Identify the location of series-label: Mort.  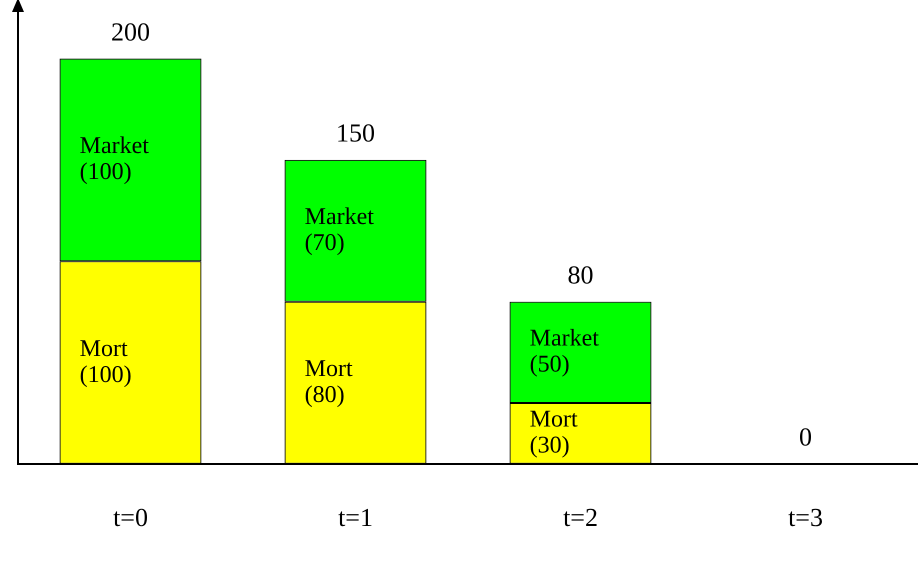
(554, 419).